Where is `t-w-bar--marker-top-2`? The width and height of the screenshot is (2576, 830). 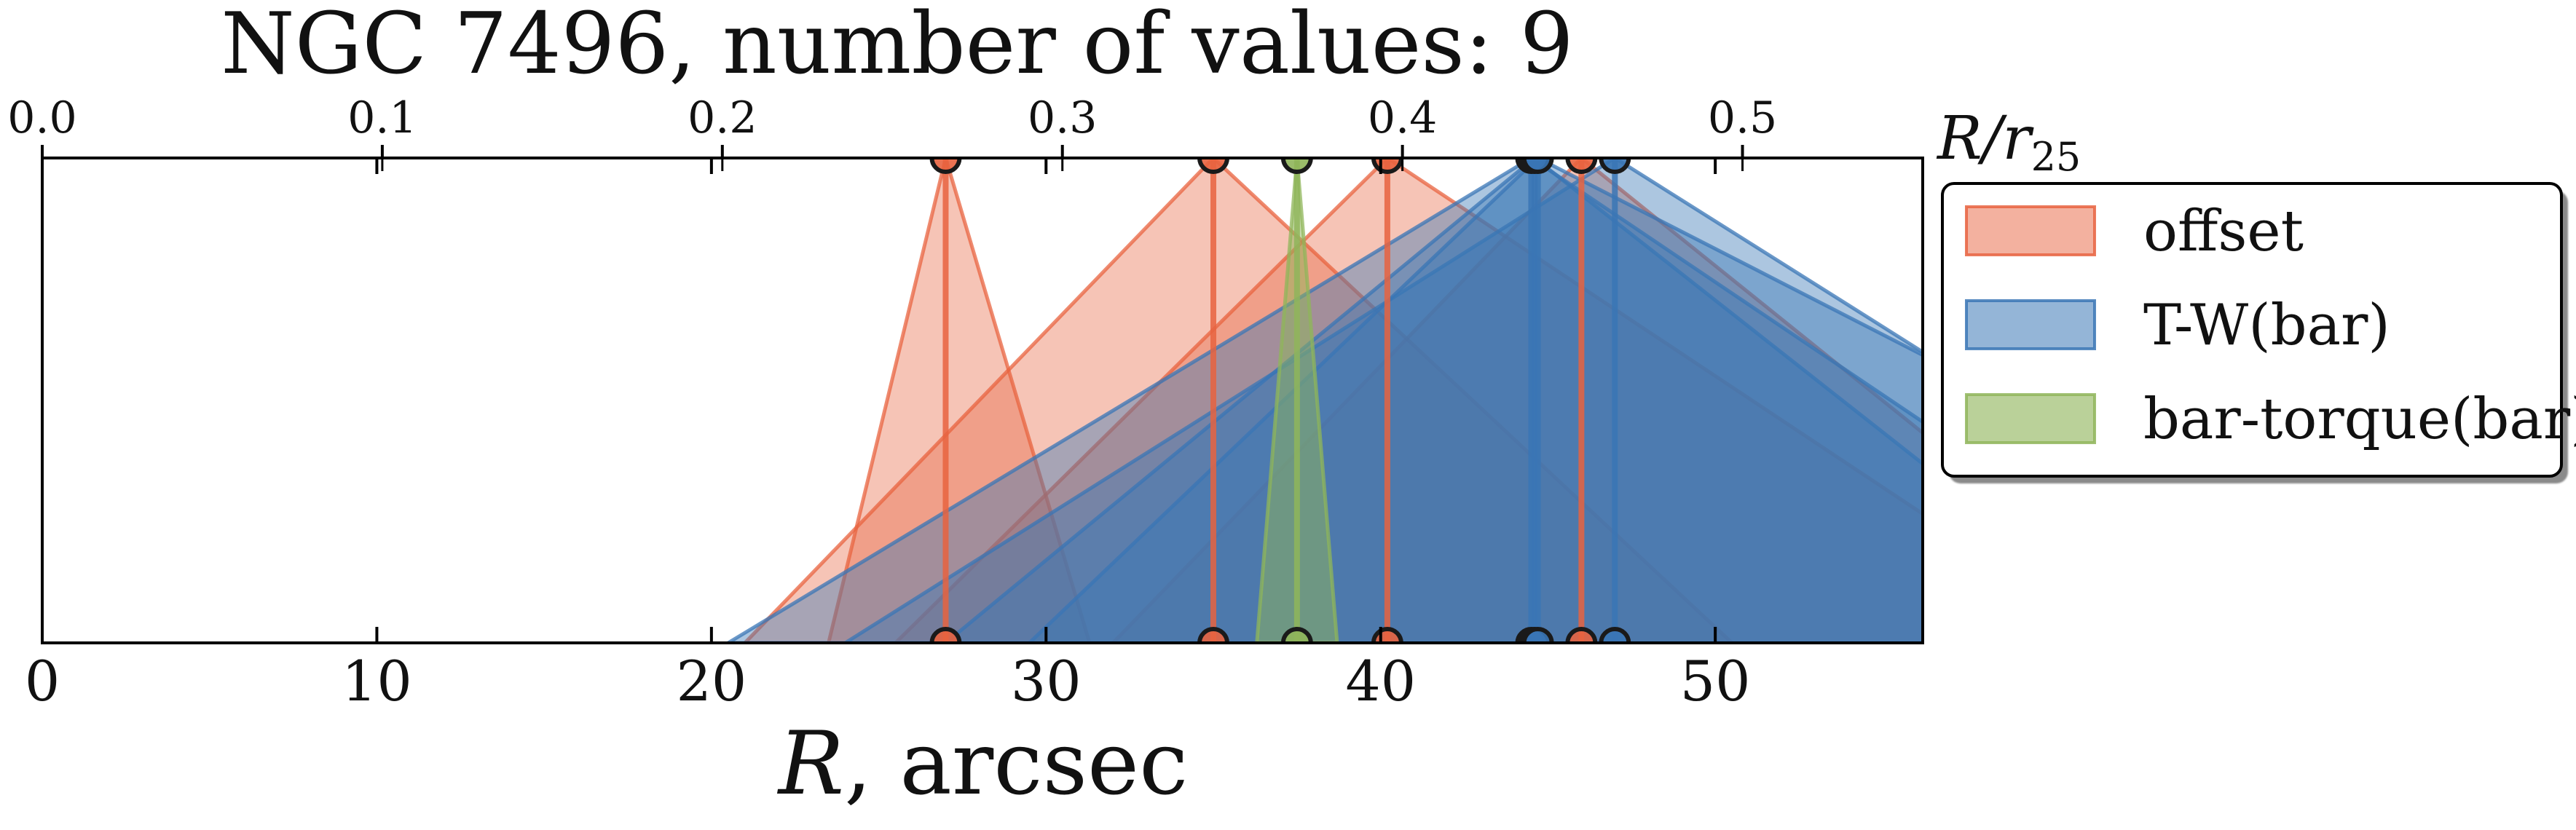 t-w-bar--marker-top-2 is located at coordinates (1615, 166).